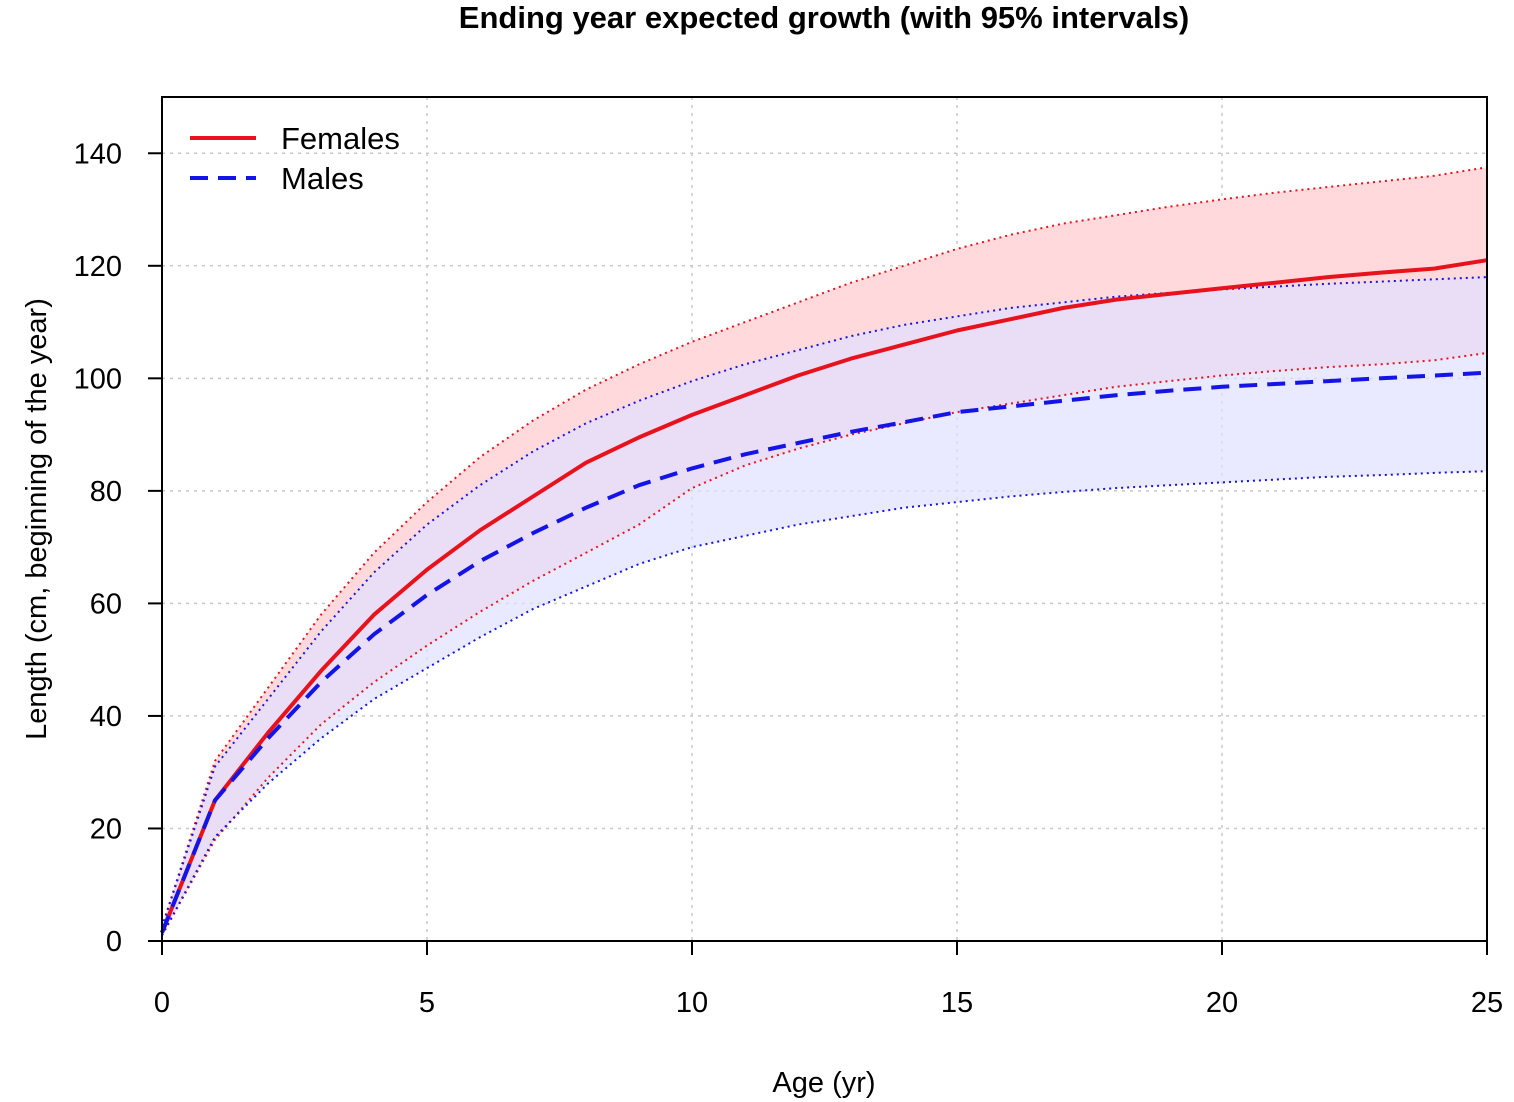 This screenshot has height=1102, width=1514. I want to click on x-tick-label: 0, so click(162, 1003).